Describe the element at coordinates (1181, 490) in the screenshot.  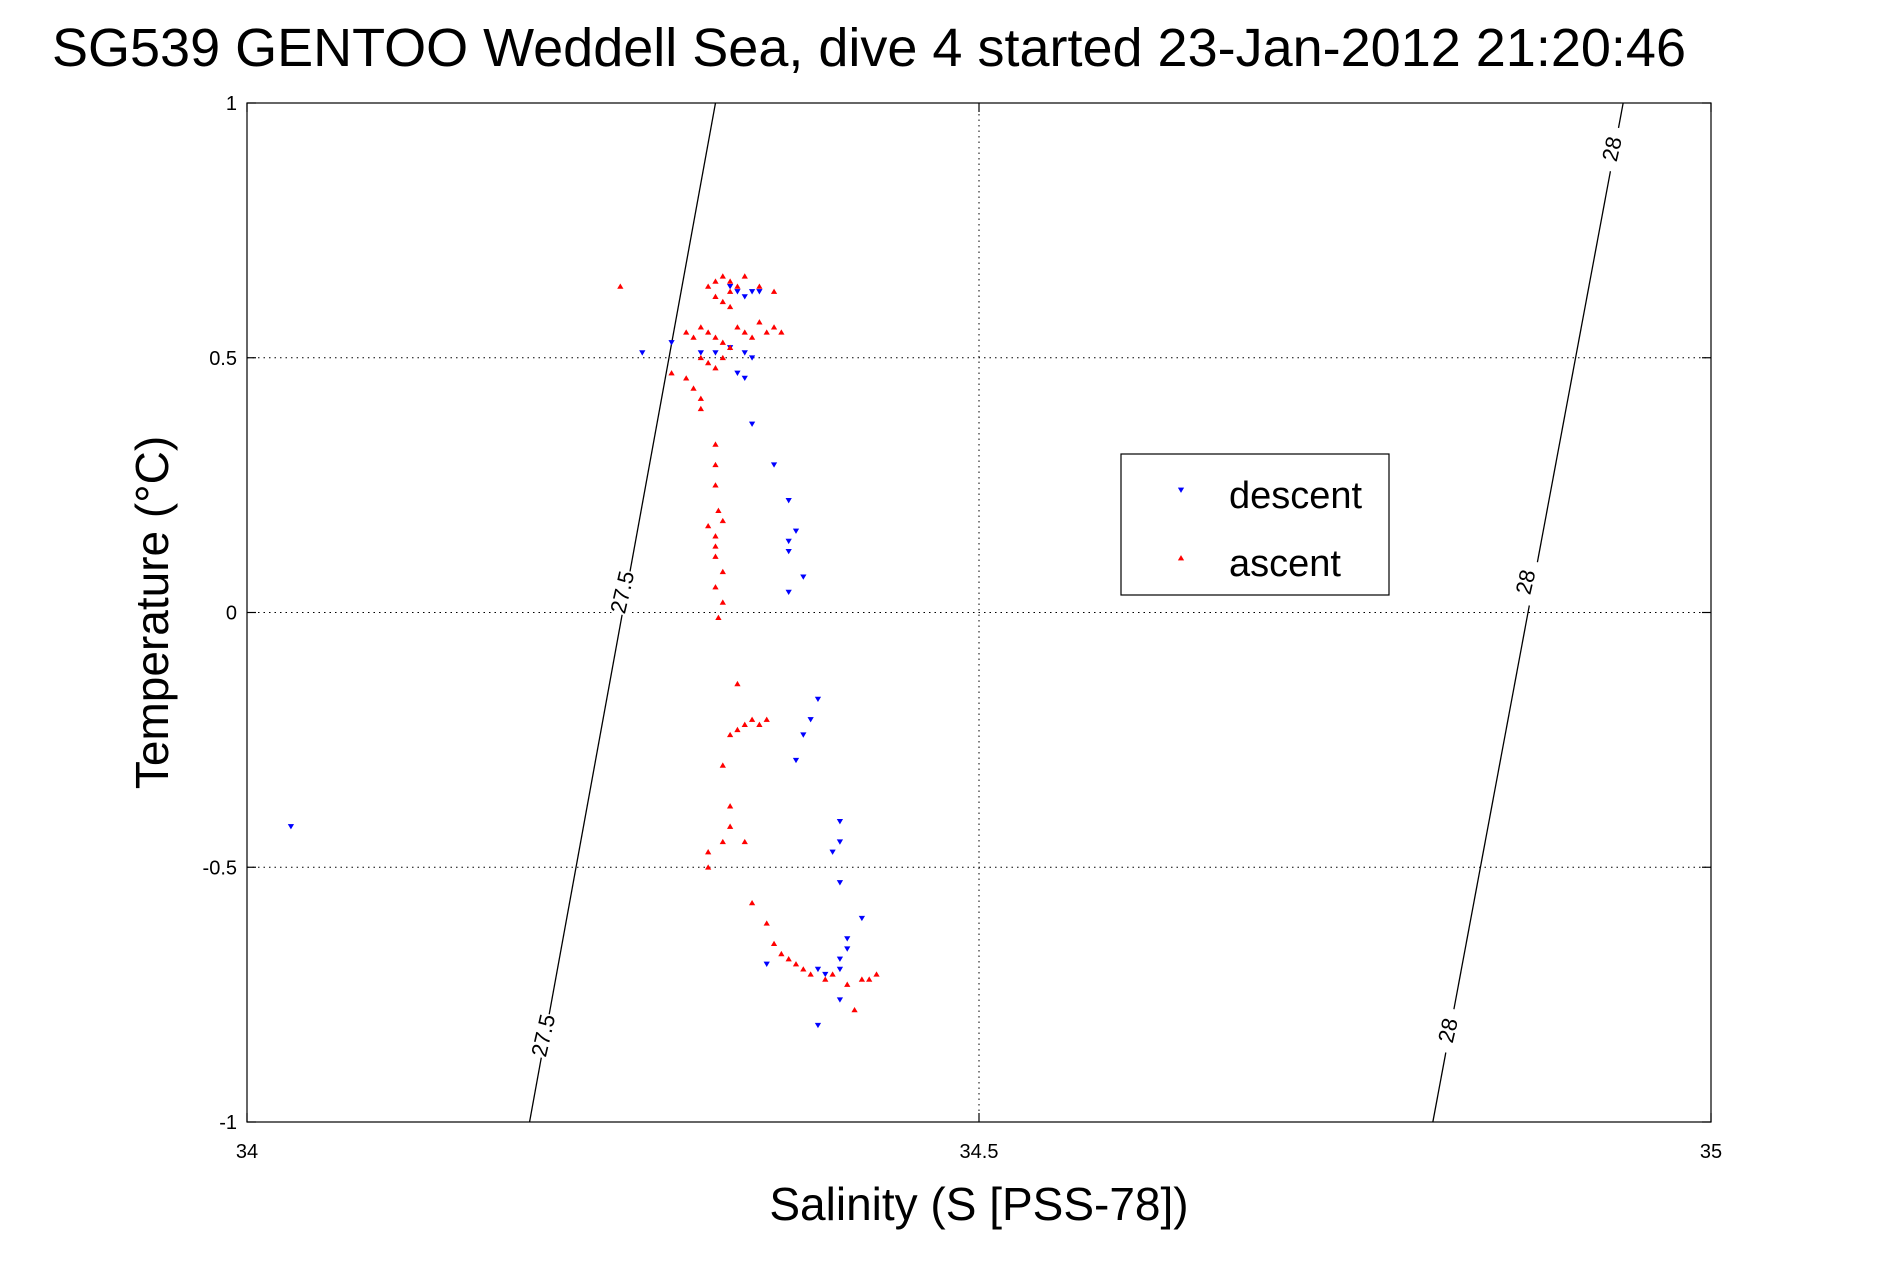
I see `legend-marker-descent` at that location.